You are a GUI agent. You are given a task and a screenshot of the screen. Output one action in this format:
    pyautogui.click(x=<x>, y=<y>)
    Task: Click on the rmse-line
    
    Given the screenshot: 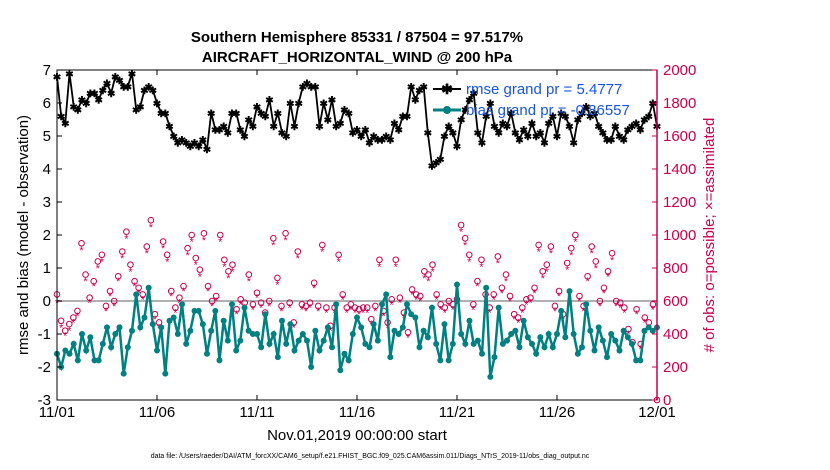 What is the action you would take?
    pyautogui.click(x=357, y=120)
    